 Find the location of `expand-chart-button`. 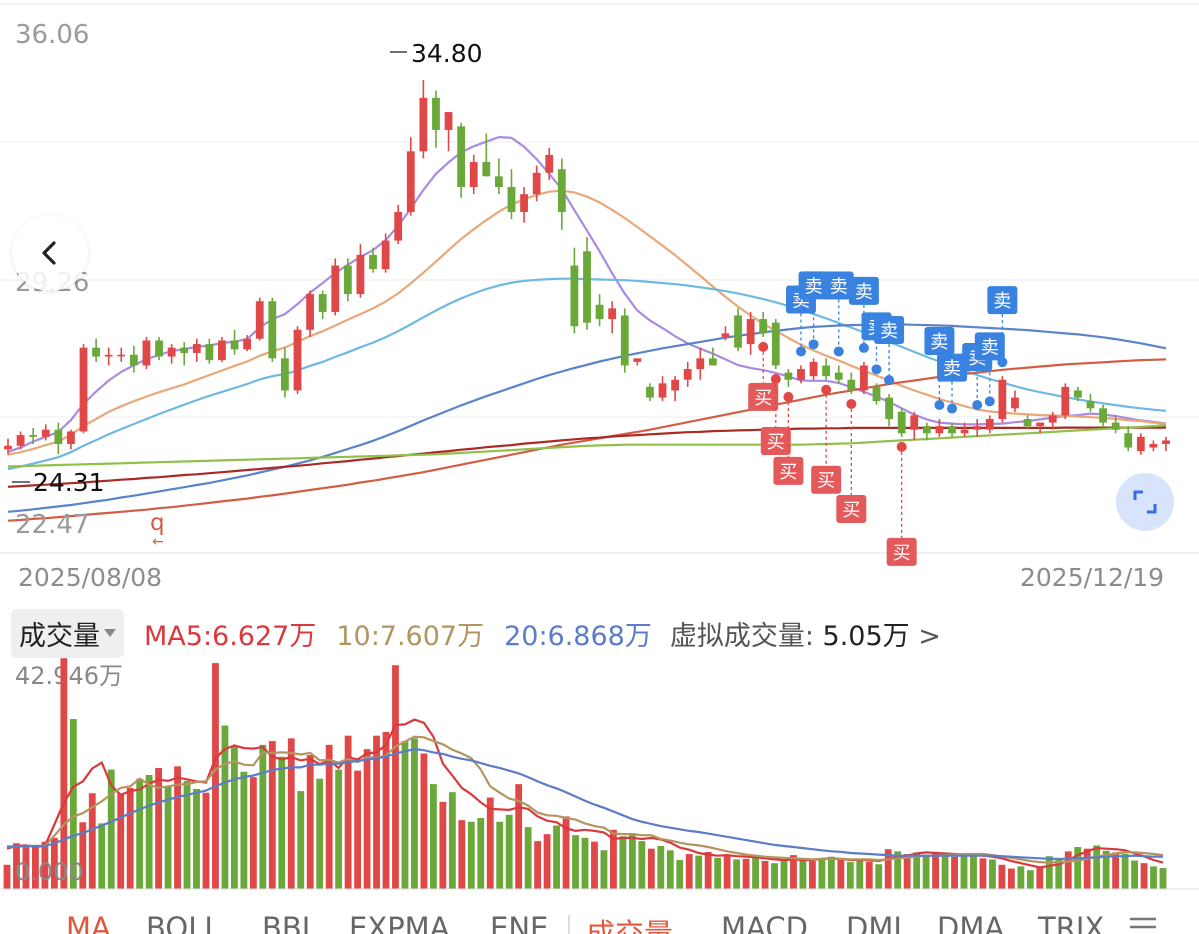

expand-chart-button is located at coordinates (1145, 502).